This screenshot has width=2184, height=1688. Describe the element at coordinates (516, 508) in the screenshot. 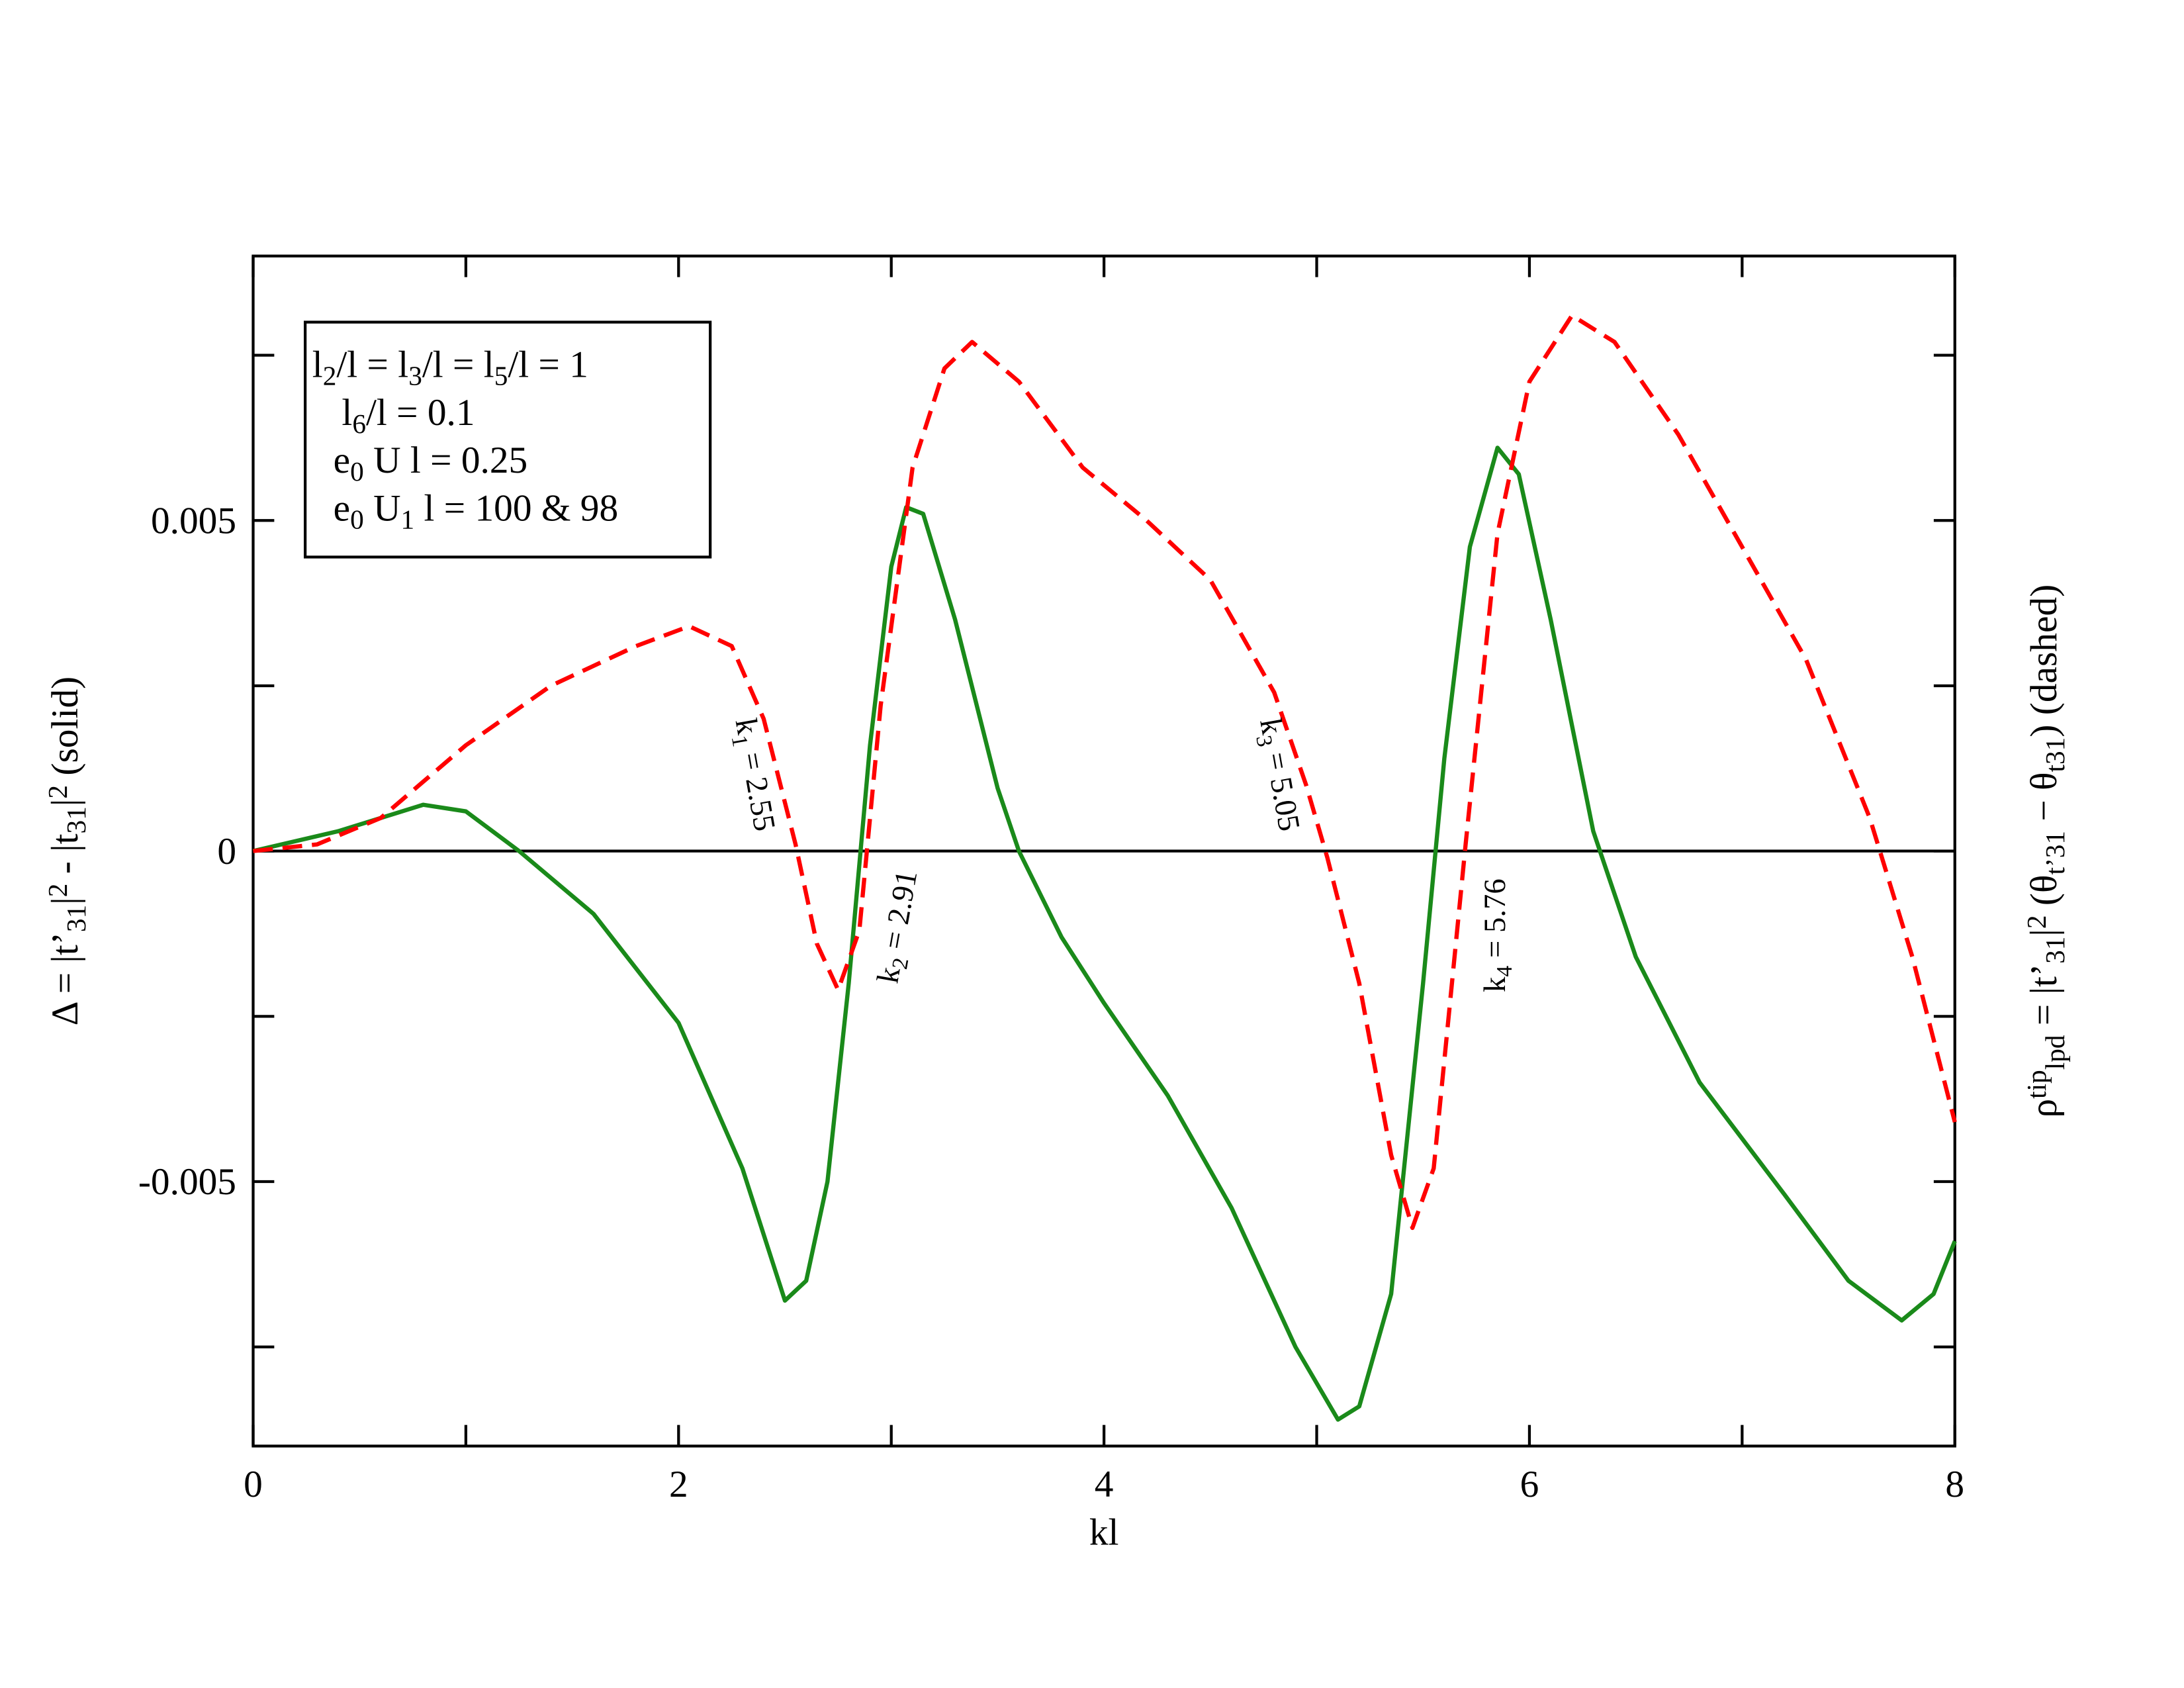

I see `text-part: l = 100 & 98` at that location.